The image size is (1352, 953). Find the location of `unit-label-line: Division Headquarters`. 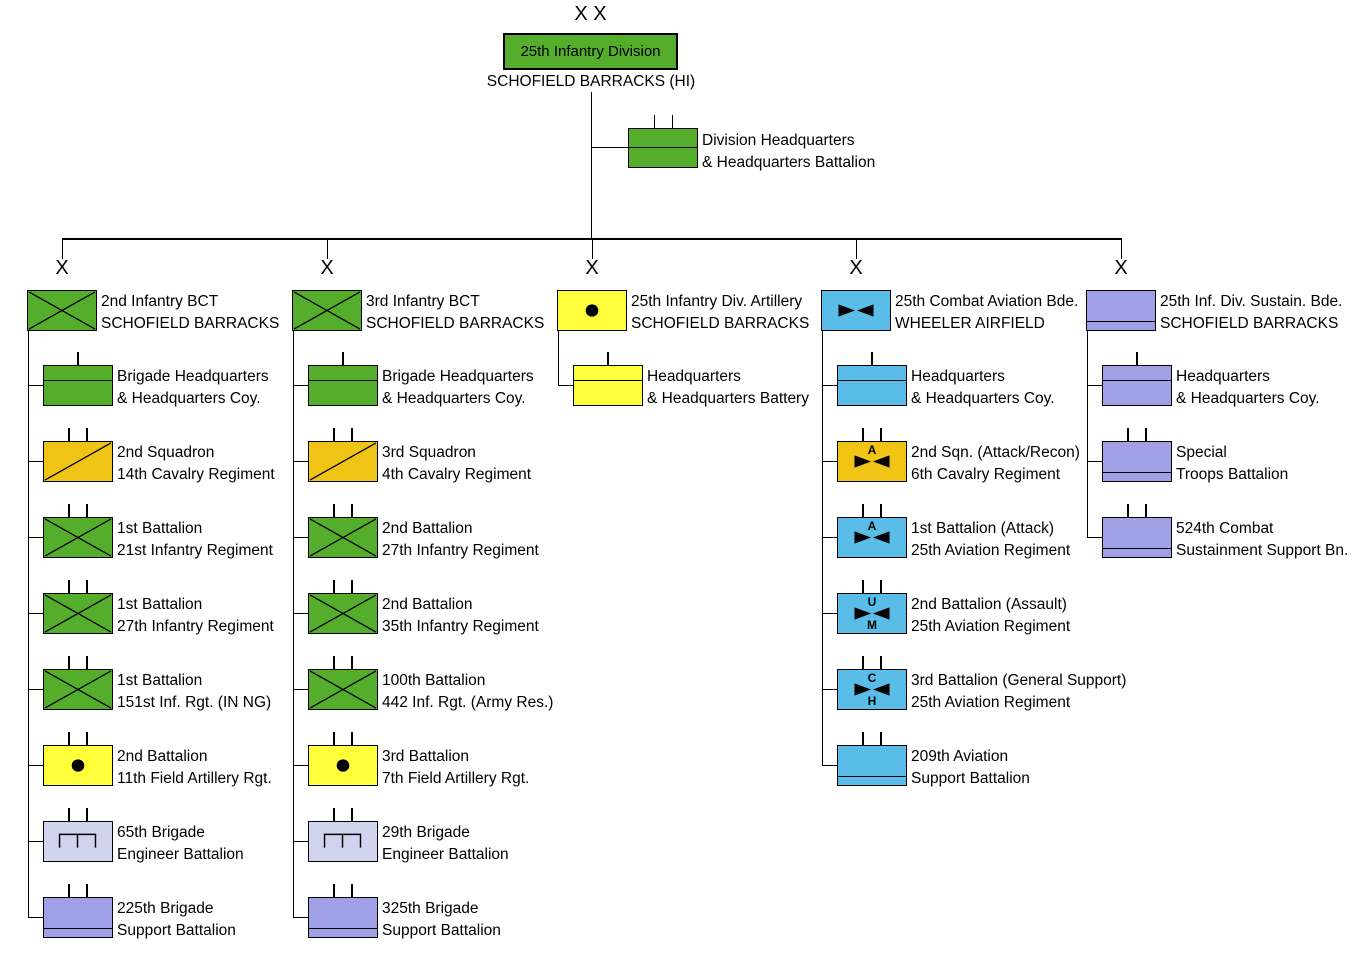

unit-label-line: Division Headquarters is located at coordinates (778, 140).